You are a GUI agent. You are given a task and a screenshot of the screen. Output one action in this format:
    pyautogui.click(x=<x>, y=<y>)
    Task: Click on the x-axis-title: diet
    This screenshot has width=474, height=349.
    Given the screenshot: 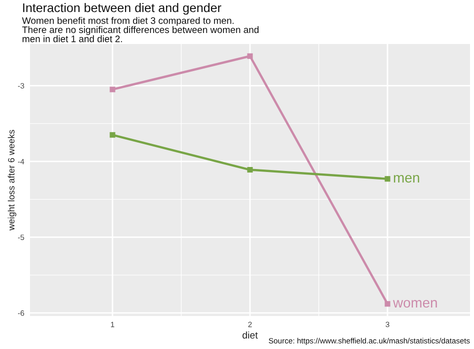 What is the action you would take?
    pyautogui.click(x=250, y=335)
    